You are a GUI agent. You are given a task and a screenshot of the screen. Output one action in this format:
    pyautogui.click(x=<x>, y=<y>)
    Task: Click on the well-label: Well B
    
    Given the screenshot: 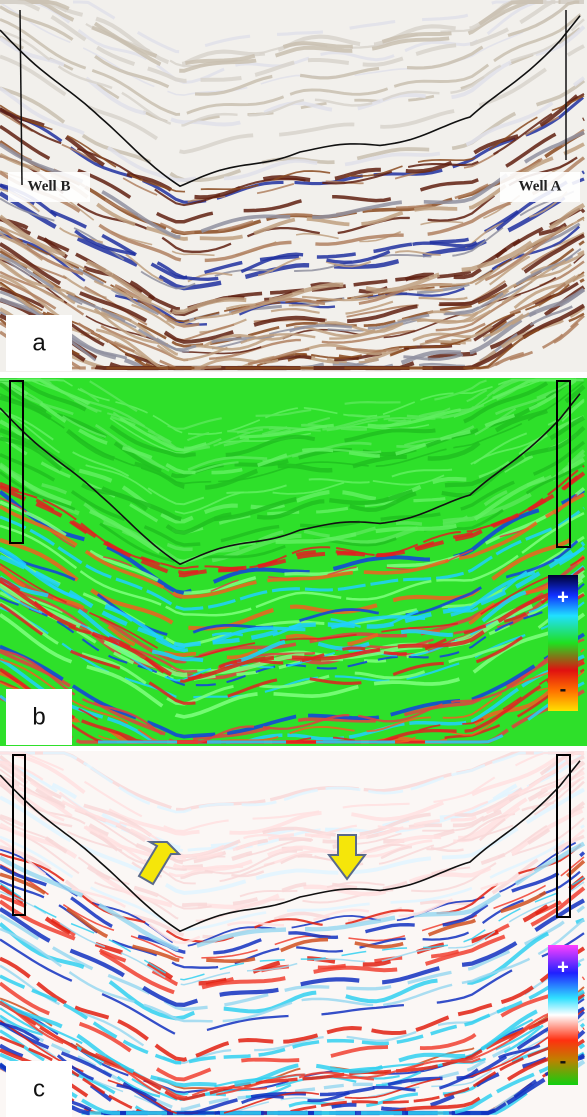 What is the action you would take?
    pyautogui.click(x=49, y=186)
    